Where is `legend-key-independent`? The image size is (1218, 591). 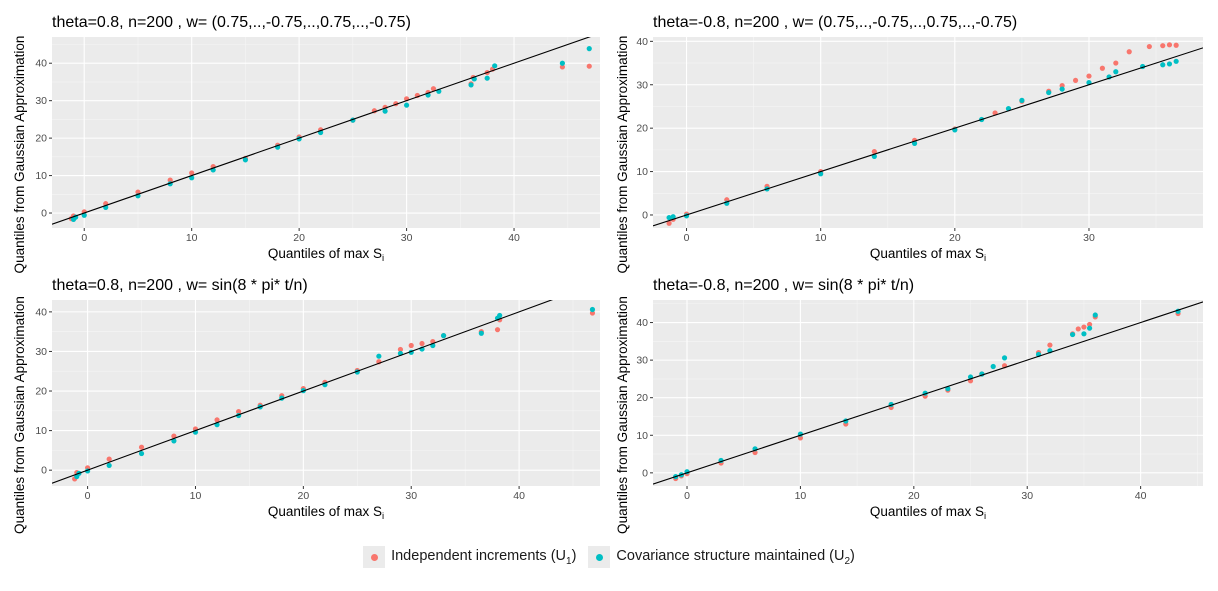 legend-key-independent is located at coordinates (374, 557).